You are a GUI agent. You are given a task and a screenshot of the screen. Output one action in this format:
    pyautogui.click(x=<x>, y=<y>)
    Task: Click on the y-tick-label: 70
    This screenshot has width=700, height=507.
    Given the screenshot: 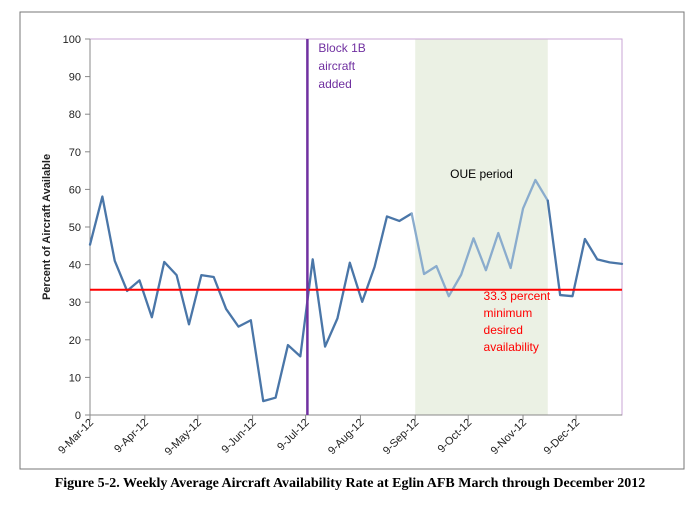 What is the action you would take?
    pyautogui.click(x=75, y=153)
    